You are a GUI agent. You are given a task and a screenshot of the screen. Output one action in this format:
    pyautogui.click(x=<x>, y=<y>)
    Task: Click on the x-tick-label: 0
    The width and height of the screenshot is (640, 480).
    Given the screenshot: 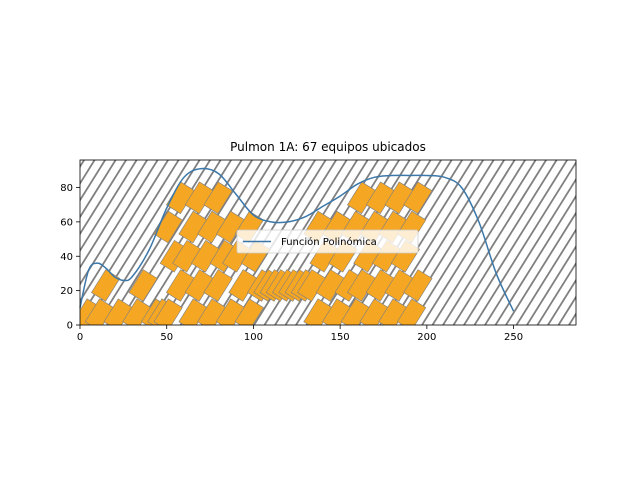 What is the action you would take?
    pyautogui.click(x=80, y=337)
    